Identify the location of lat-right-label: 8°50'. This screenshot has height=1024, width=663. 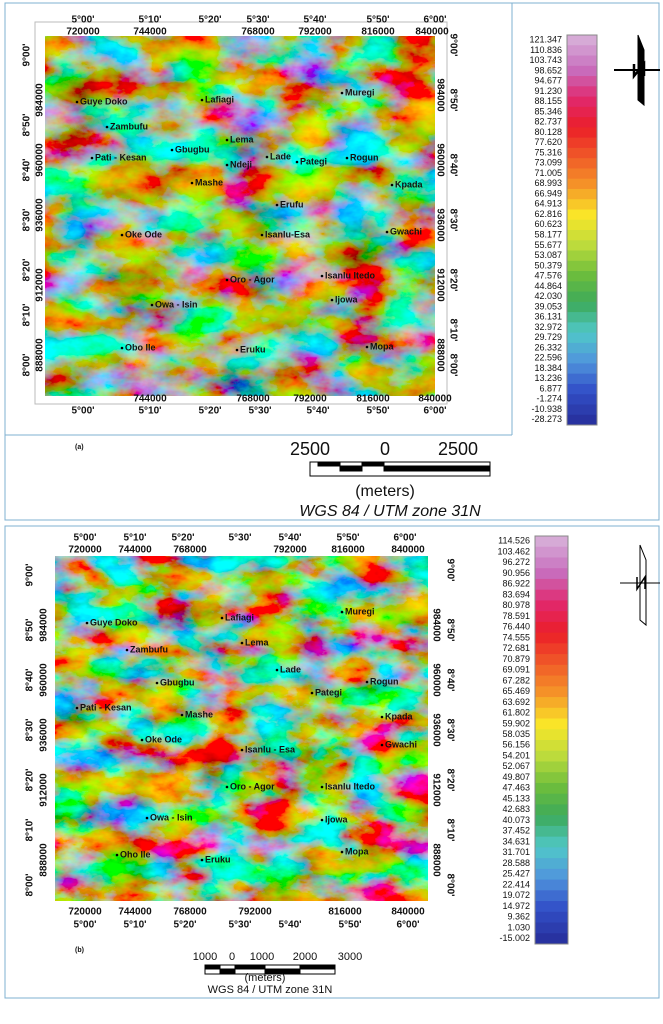
(452, 99).